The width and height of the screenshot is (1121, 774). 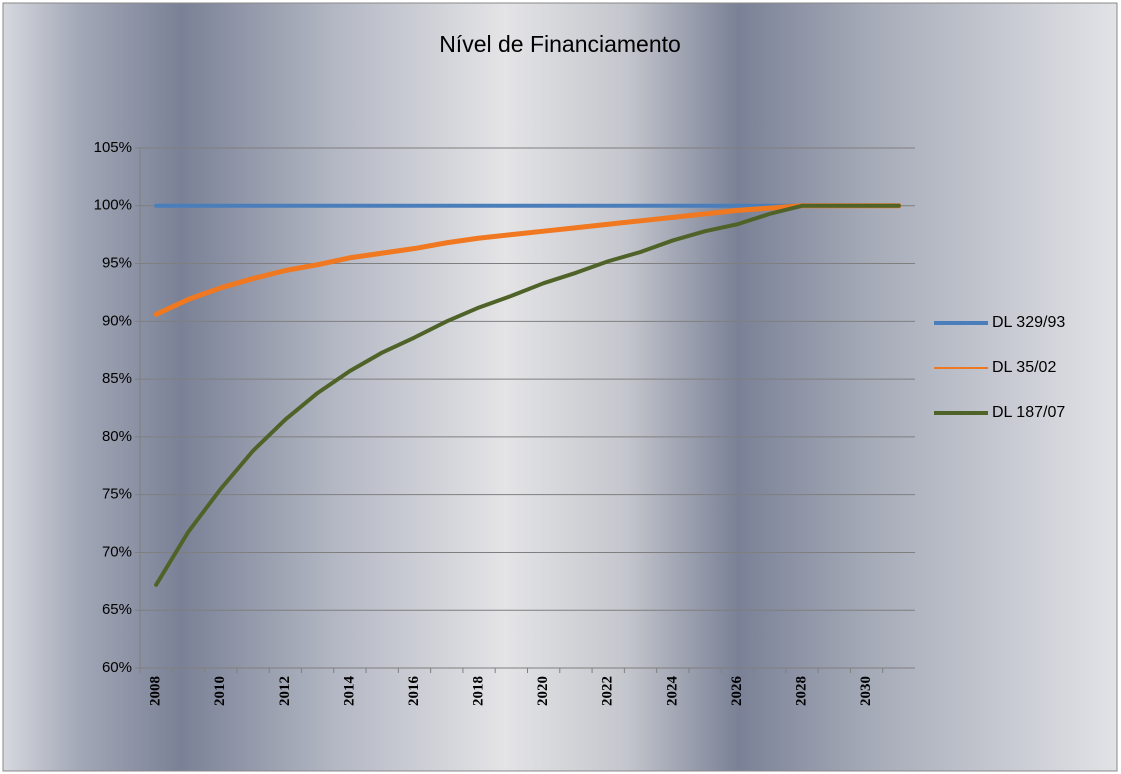 I want to click on y-tick-label: 80%, so click(x=117, y=436).